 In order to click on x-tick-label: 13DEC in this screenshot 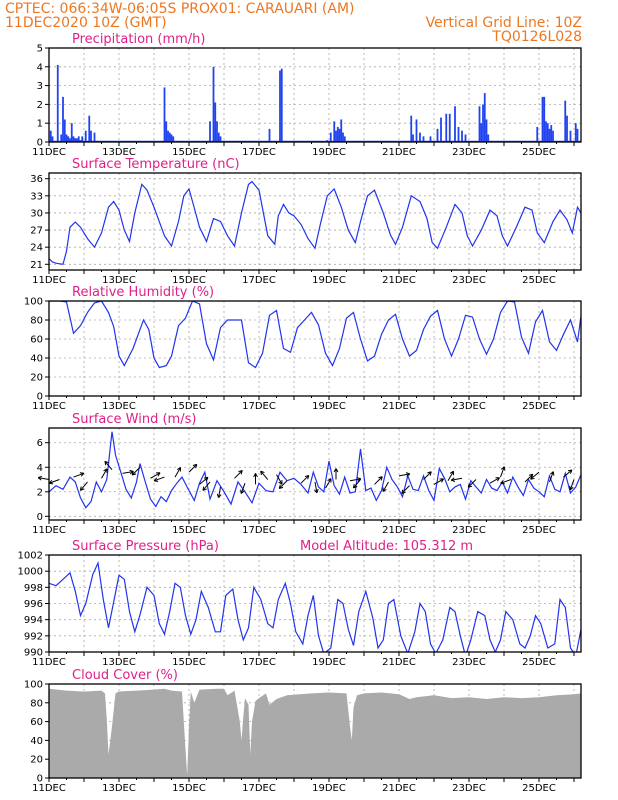, I will do `click(119, 280)`.